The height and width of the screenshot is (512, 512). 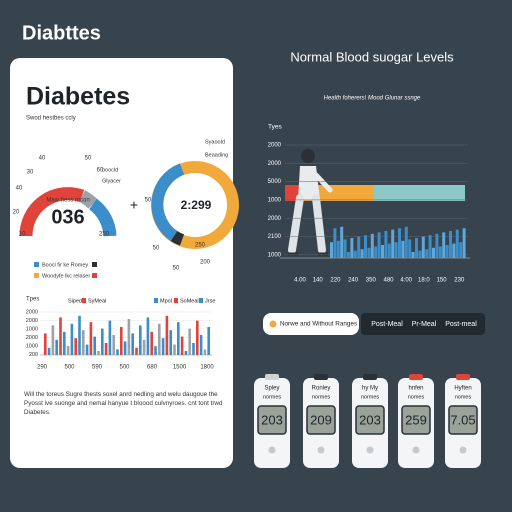 I want to click on tab-bar, so click(x=423, y=324).